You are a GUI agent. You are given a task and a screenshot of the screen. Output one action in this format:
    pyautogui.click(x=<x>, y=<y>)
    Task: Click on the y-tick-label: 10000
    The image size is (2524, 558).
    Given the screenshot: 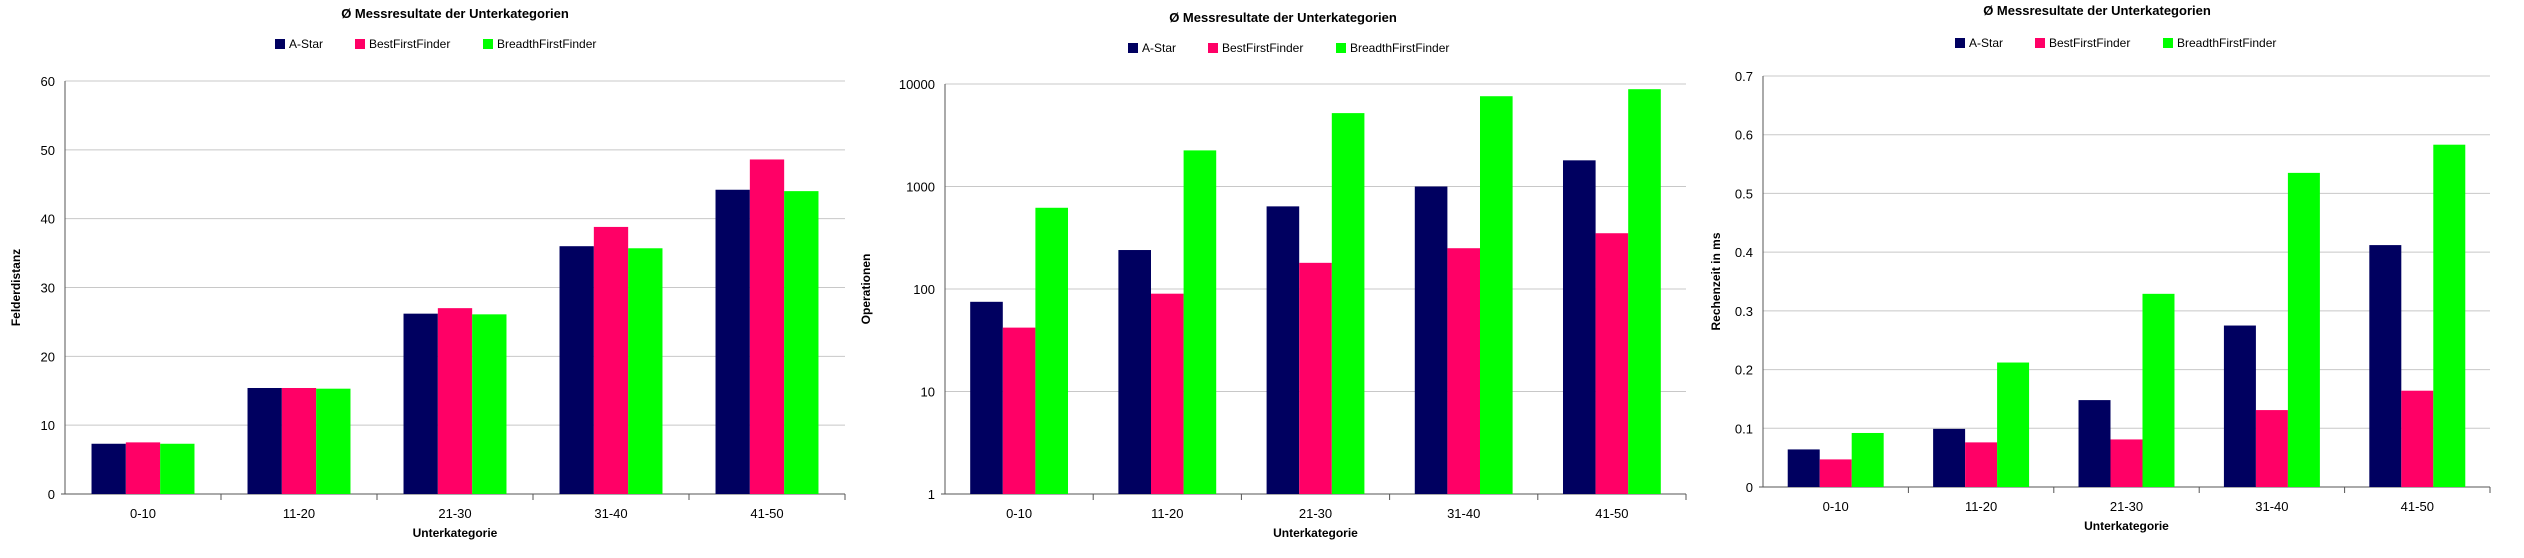 What is the action you would take?
    pyautogui.click(x=917, y=84)
    